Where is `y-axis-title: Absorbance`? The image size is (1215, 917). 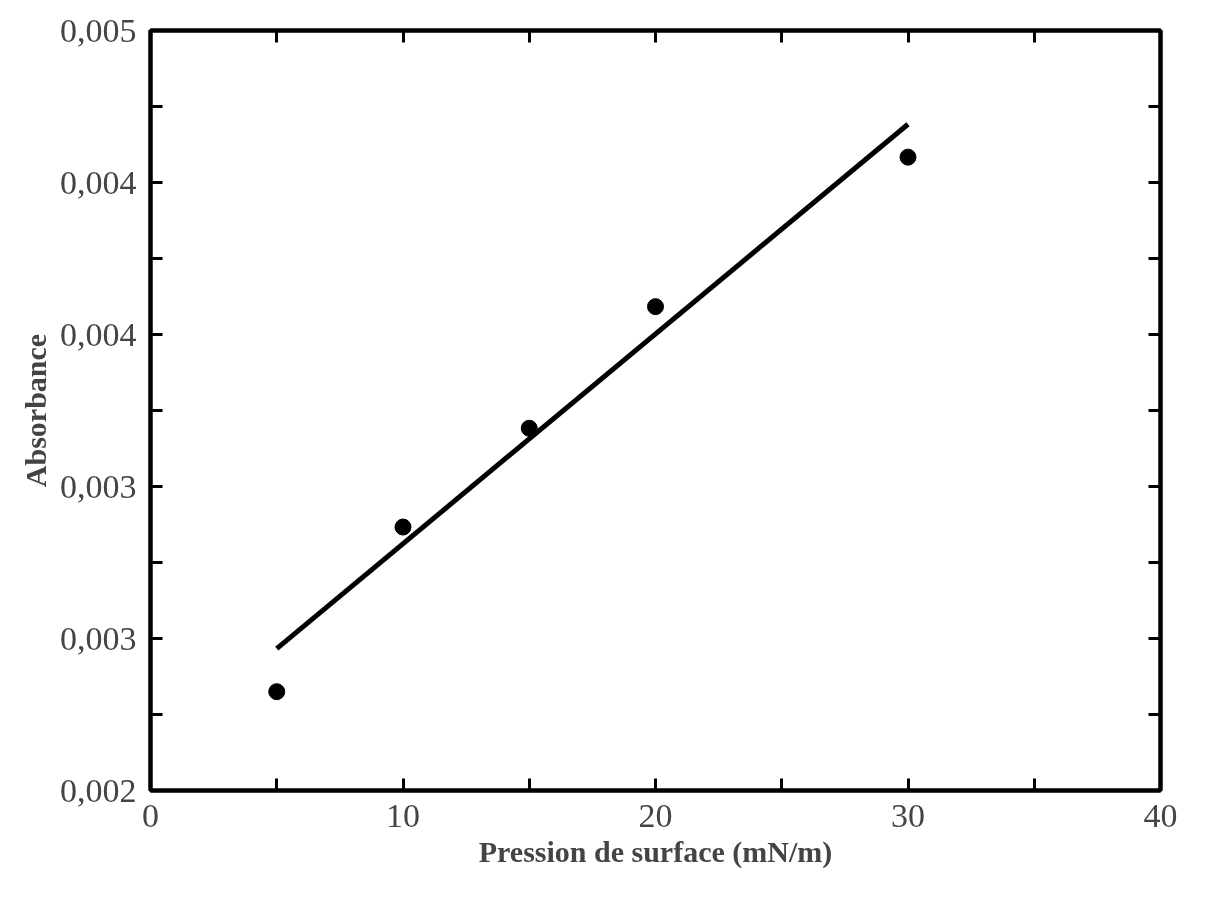 y-axis-title: Absorbance is located at coordinates (35, 410).